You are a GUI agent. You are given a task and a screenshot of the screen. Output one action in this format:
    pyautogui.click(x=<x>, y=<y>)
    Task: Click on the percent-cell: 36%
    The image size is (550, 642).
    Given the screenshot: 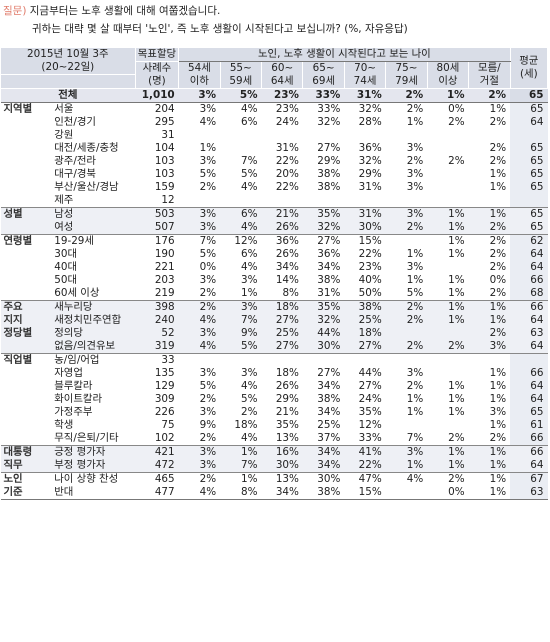 What is the action you would take?
    pyautogui.click(x=329, y=254)
    